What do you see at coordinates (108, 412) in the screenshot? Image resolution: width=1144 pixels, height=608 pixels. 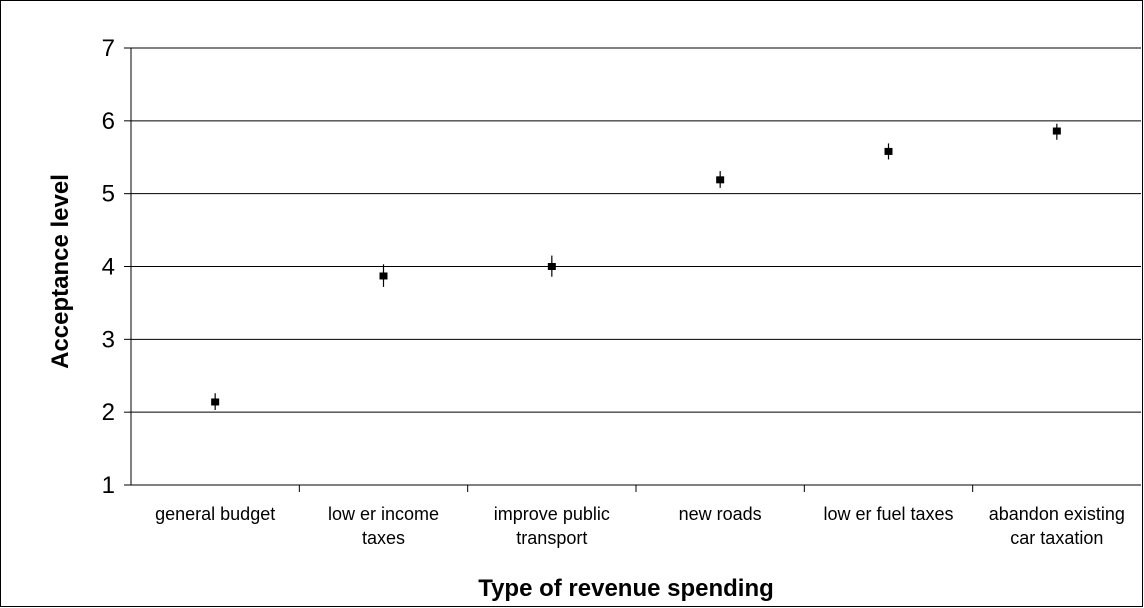 I see `y-tick-label: 2` at bounding box center [108, 412].